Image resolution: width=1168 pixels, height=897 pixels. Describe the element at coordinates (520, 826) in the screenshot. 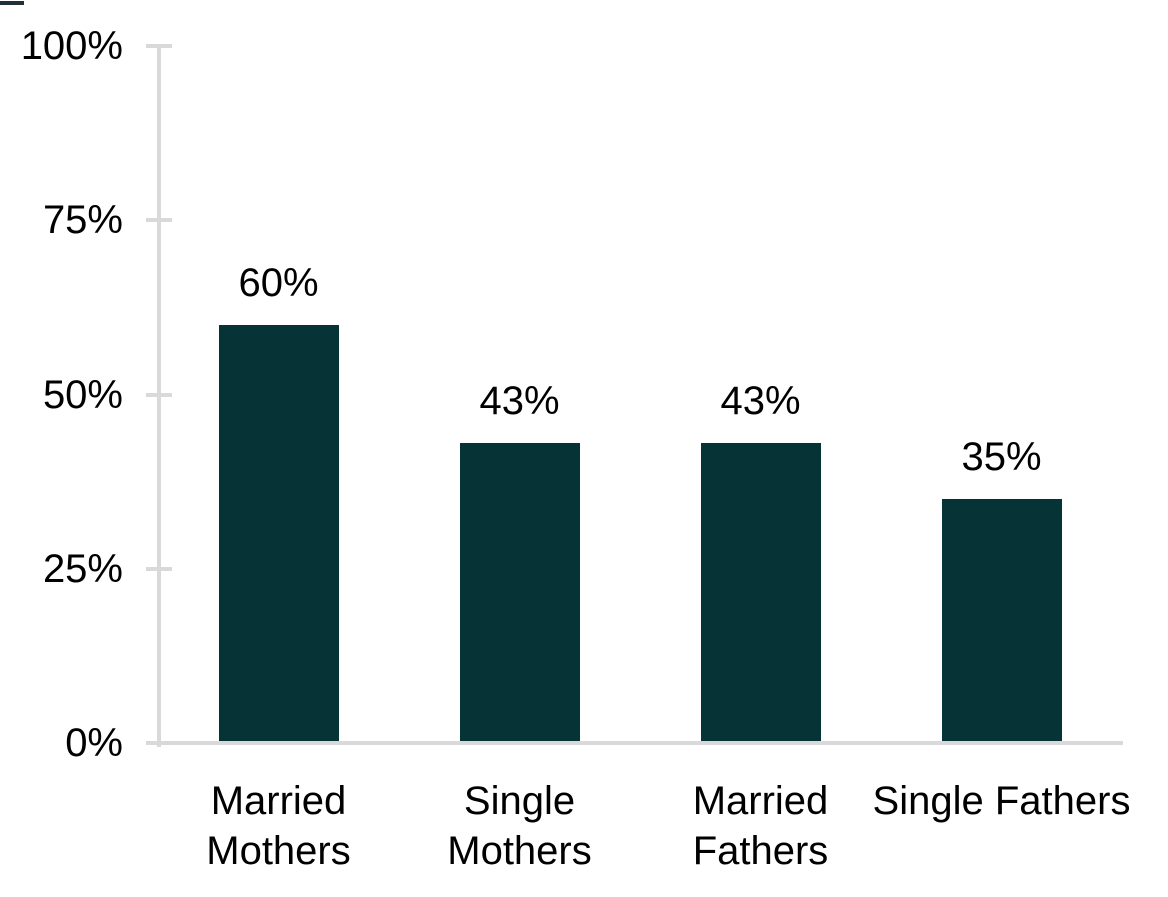

I see `category-label: Single Mothers` at that location.